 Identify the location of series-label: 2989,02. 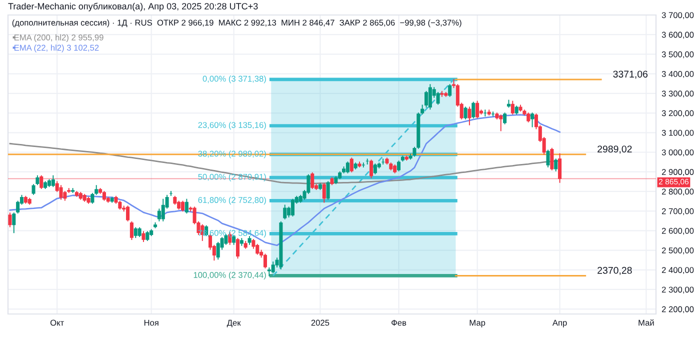
(615, 150).